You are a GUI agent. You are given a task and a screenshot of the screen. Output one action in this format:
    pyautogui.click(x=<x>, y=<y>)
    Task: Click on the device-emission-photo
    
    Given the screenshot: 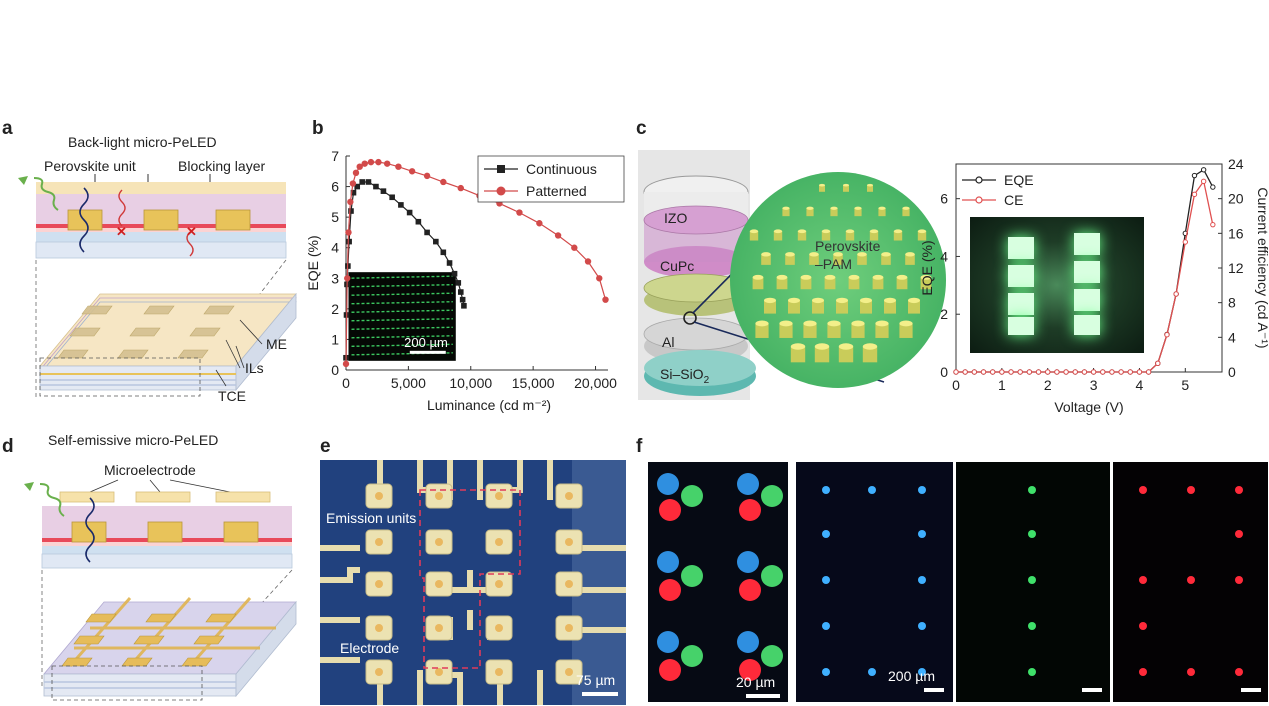 What is the action you would take?
    pyautogui.click(x=1057, y=285)
    